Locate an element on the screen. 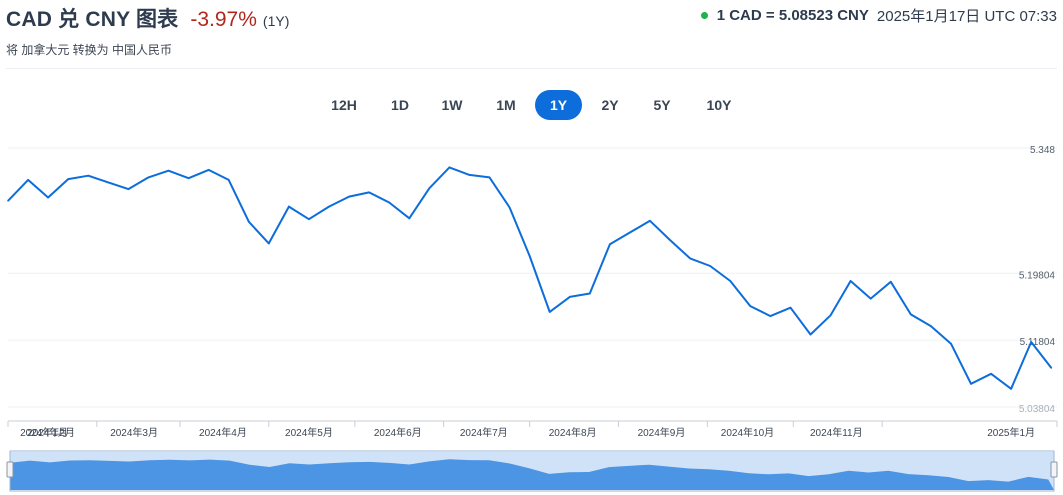 The image size is (1063, 495). x-tick-label: 2024年6月 is located at coordinates (398, 432).